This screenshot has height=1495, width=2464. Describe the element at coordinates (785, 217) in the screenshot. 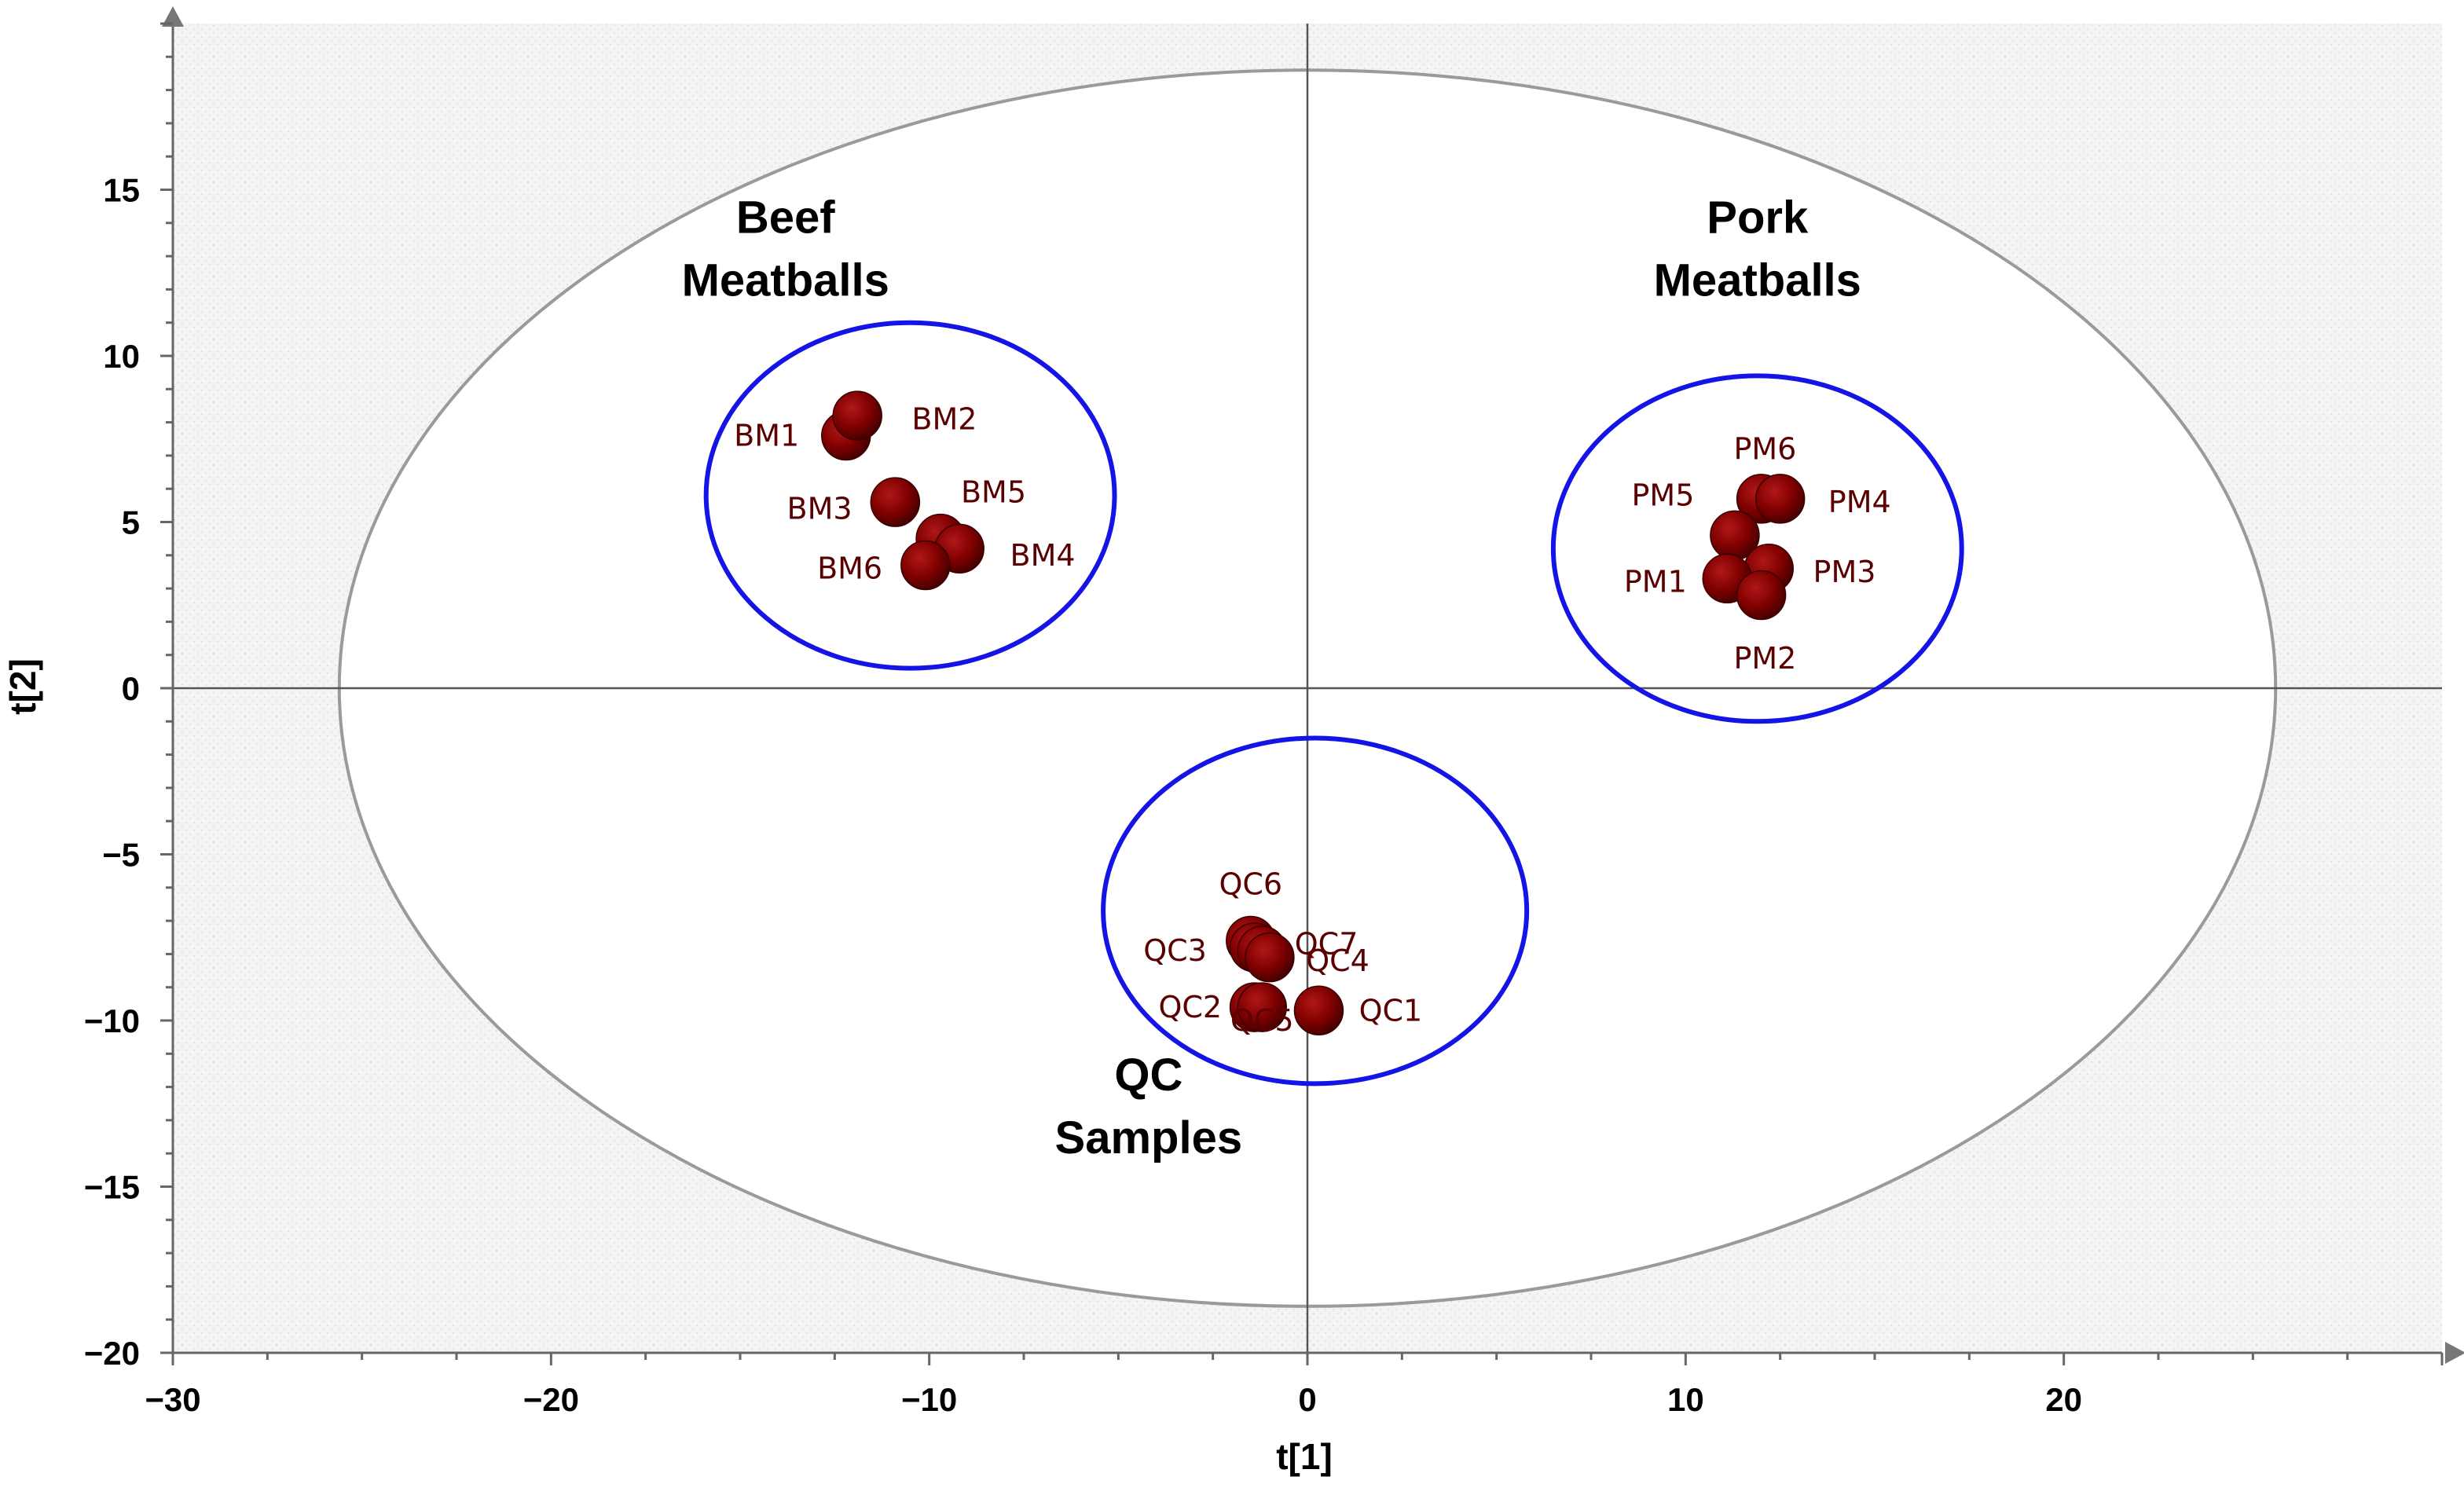

I see `group-label-line: Beef` at that location.